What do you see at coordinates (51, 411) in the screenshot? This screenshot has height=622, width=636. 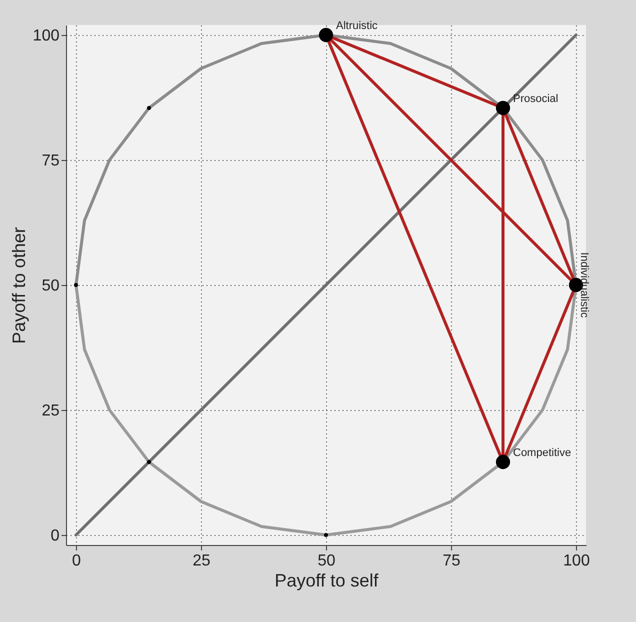 I see `y-tick-label: 25` at bounding box center [51, 411].